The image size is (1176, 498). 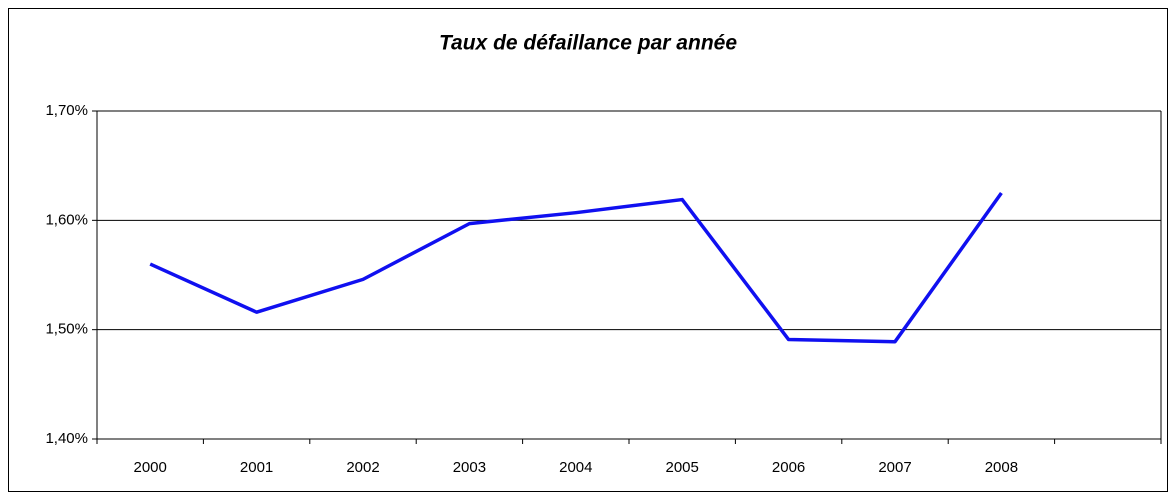 What do you see at coordinates (362, 467) in the screenshot?
I see `x-tick-label: 2002` at bounding box center [362, 467].